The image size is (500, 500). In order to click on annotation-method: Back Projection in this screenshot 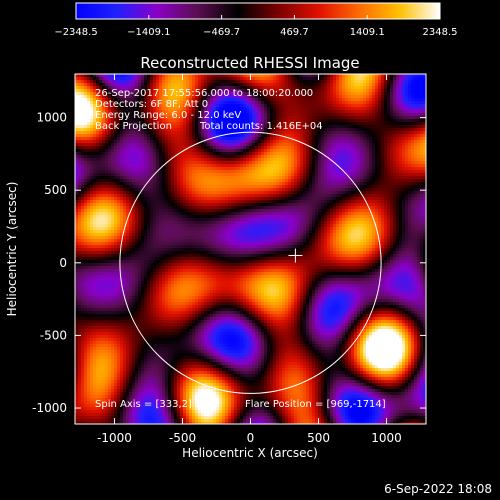, I will do `click(133, 126)`.